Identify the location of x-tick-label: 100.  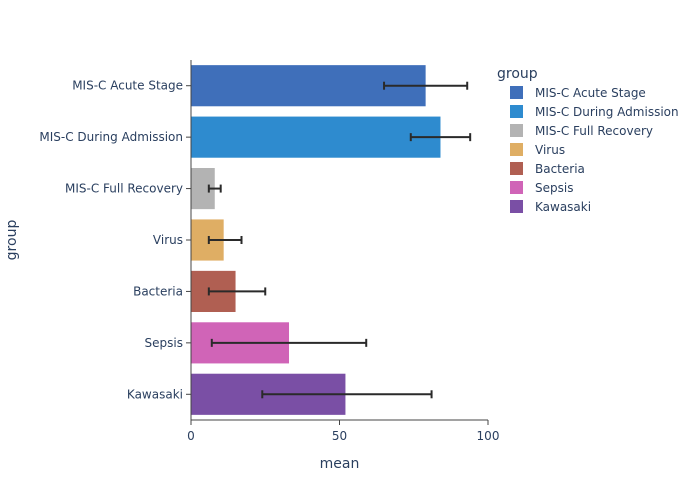
(488, 436).